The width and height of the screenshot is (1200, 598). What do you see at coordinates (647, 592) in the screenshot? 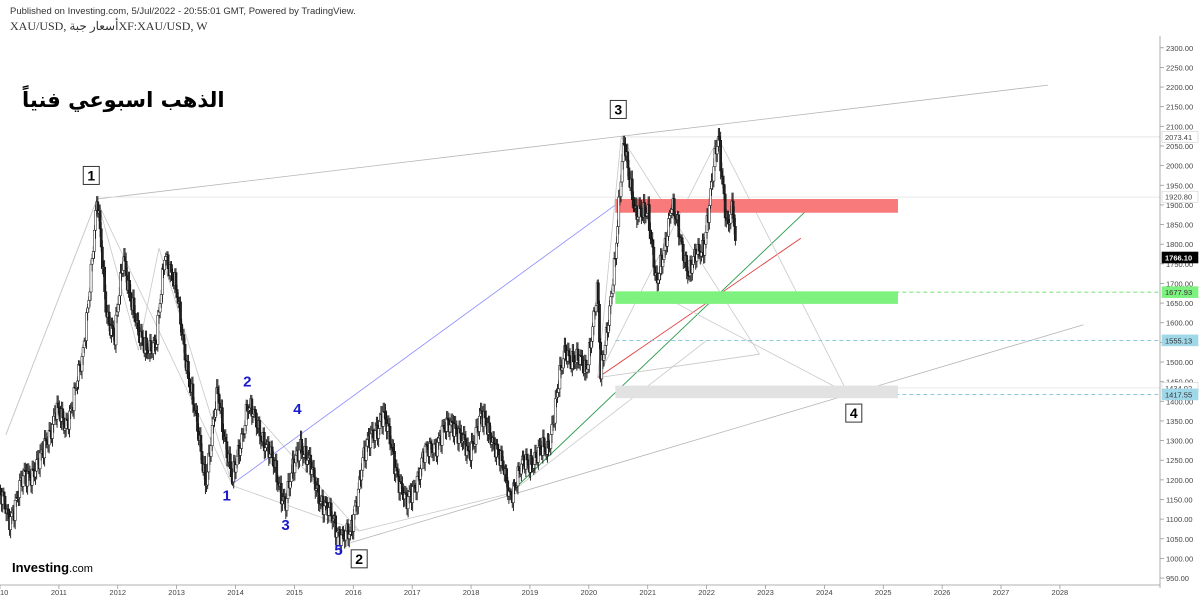
I see `time-tick-label: 2021` at bounding box center [647, 592].